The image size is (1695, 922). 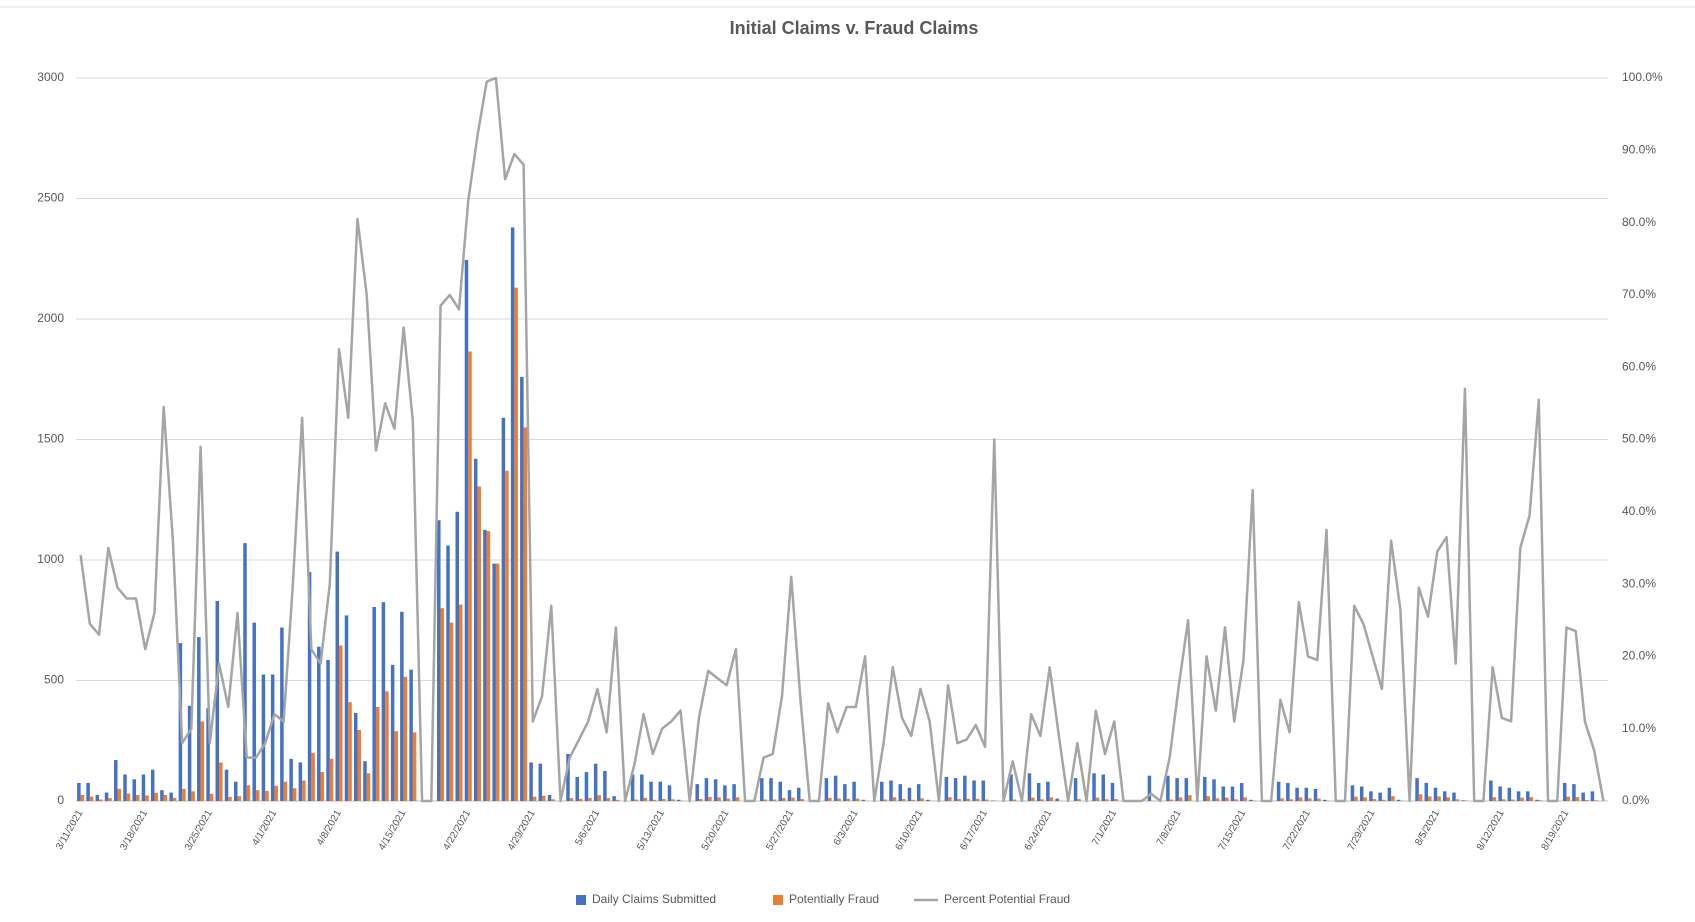 I want to click on x-tick-label: 6/3/2021, so click(x=846, y=828).